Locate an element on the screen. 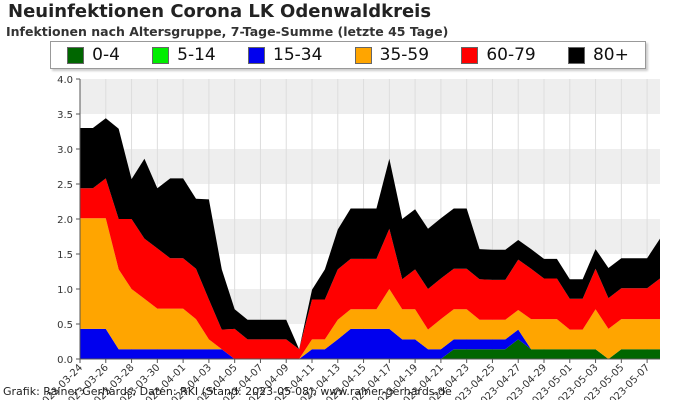 The image size is (700, 400). legend-item: 15-34 is located at coordinates (285, 55).